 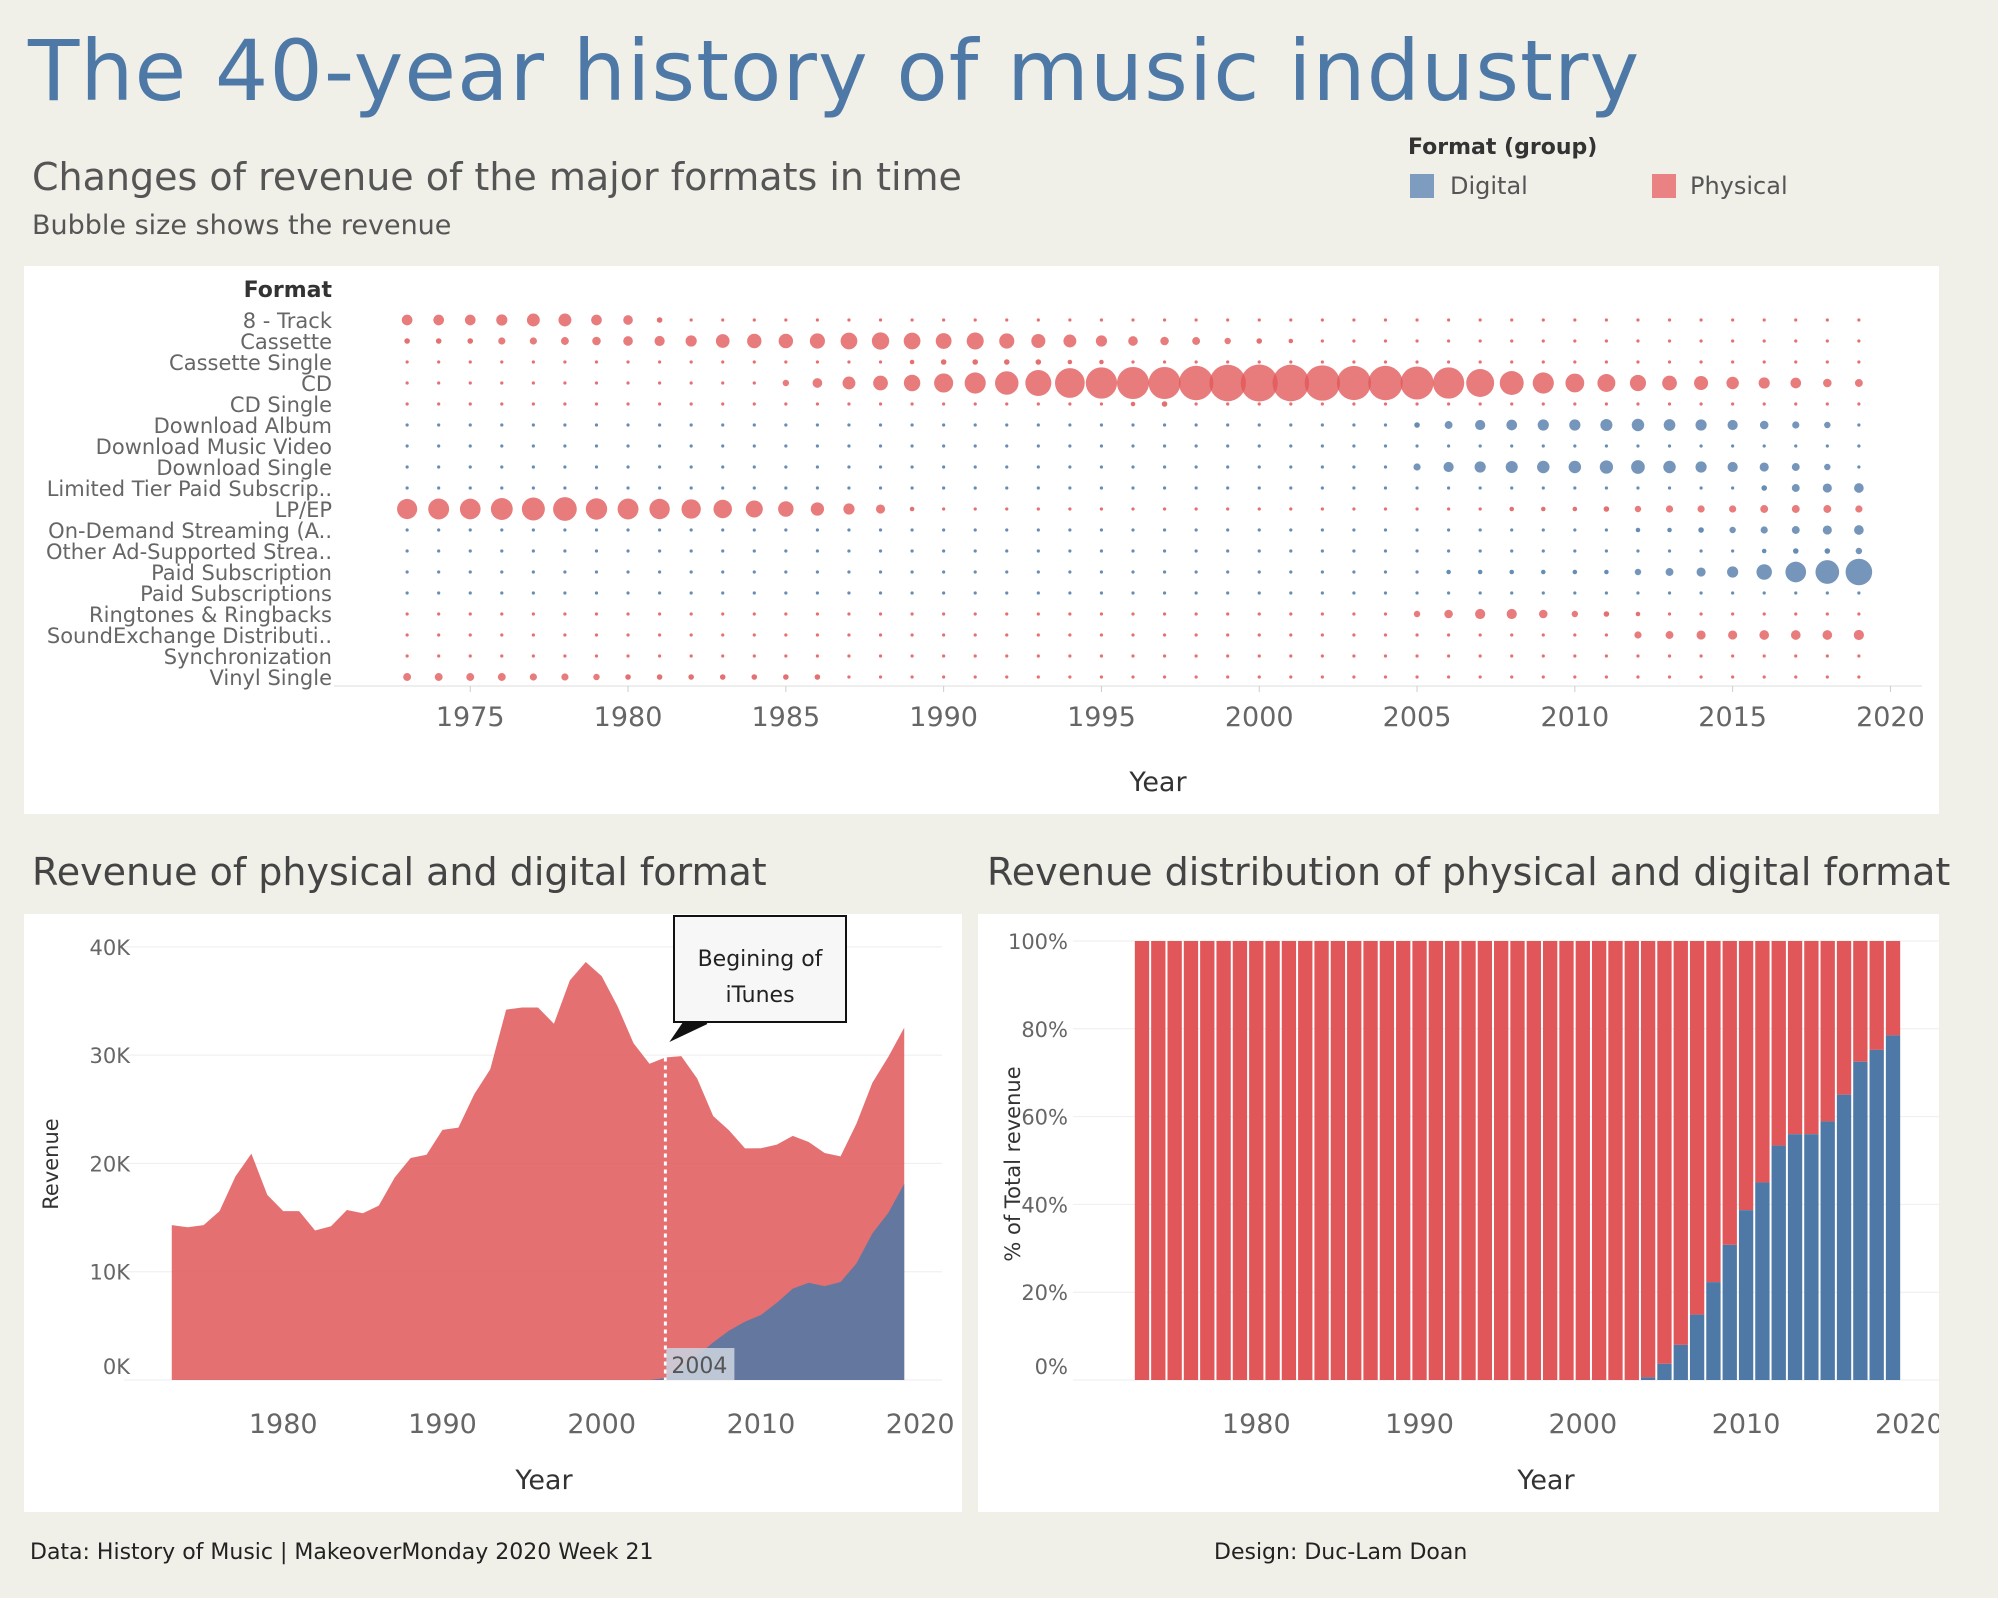 What do you see at coordinates (1732, 717) in the screenshot?
I see `x-tick-label: 2015` at bounding box center [1732, 717].